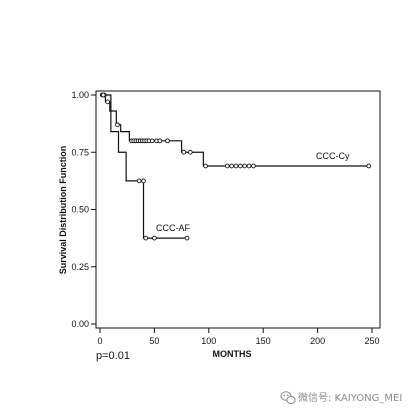  Describe the element at coordinates (288, 397) in the screenshot. I see `wechat-icon` at that location.